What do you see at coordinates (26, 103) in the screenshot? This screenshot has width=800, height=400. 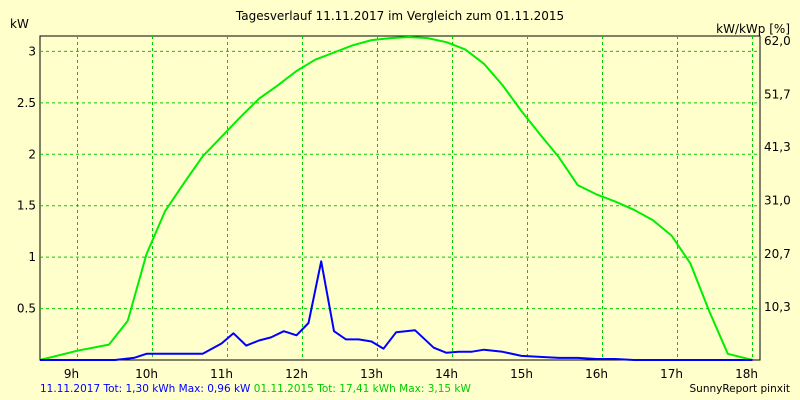 I see `y-tick-label-left: 2.5` at bounding box center [26, 103].